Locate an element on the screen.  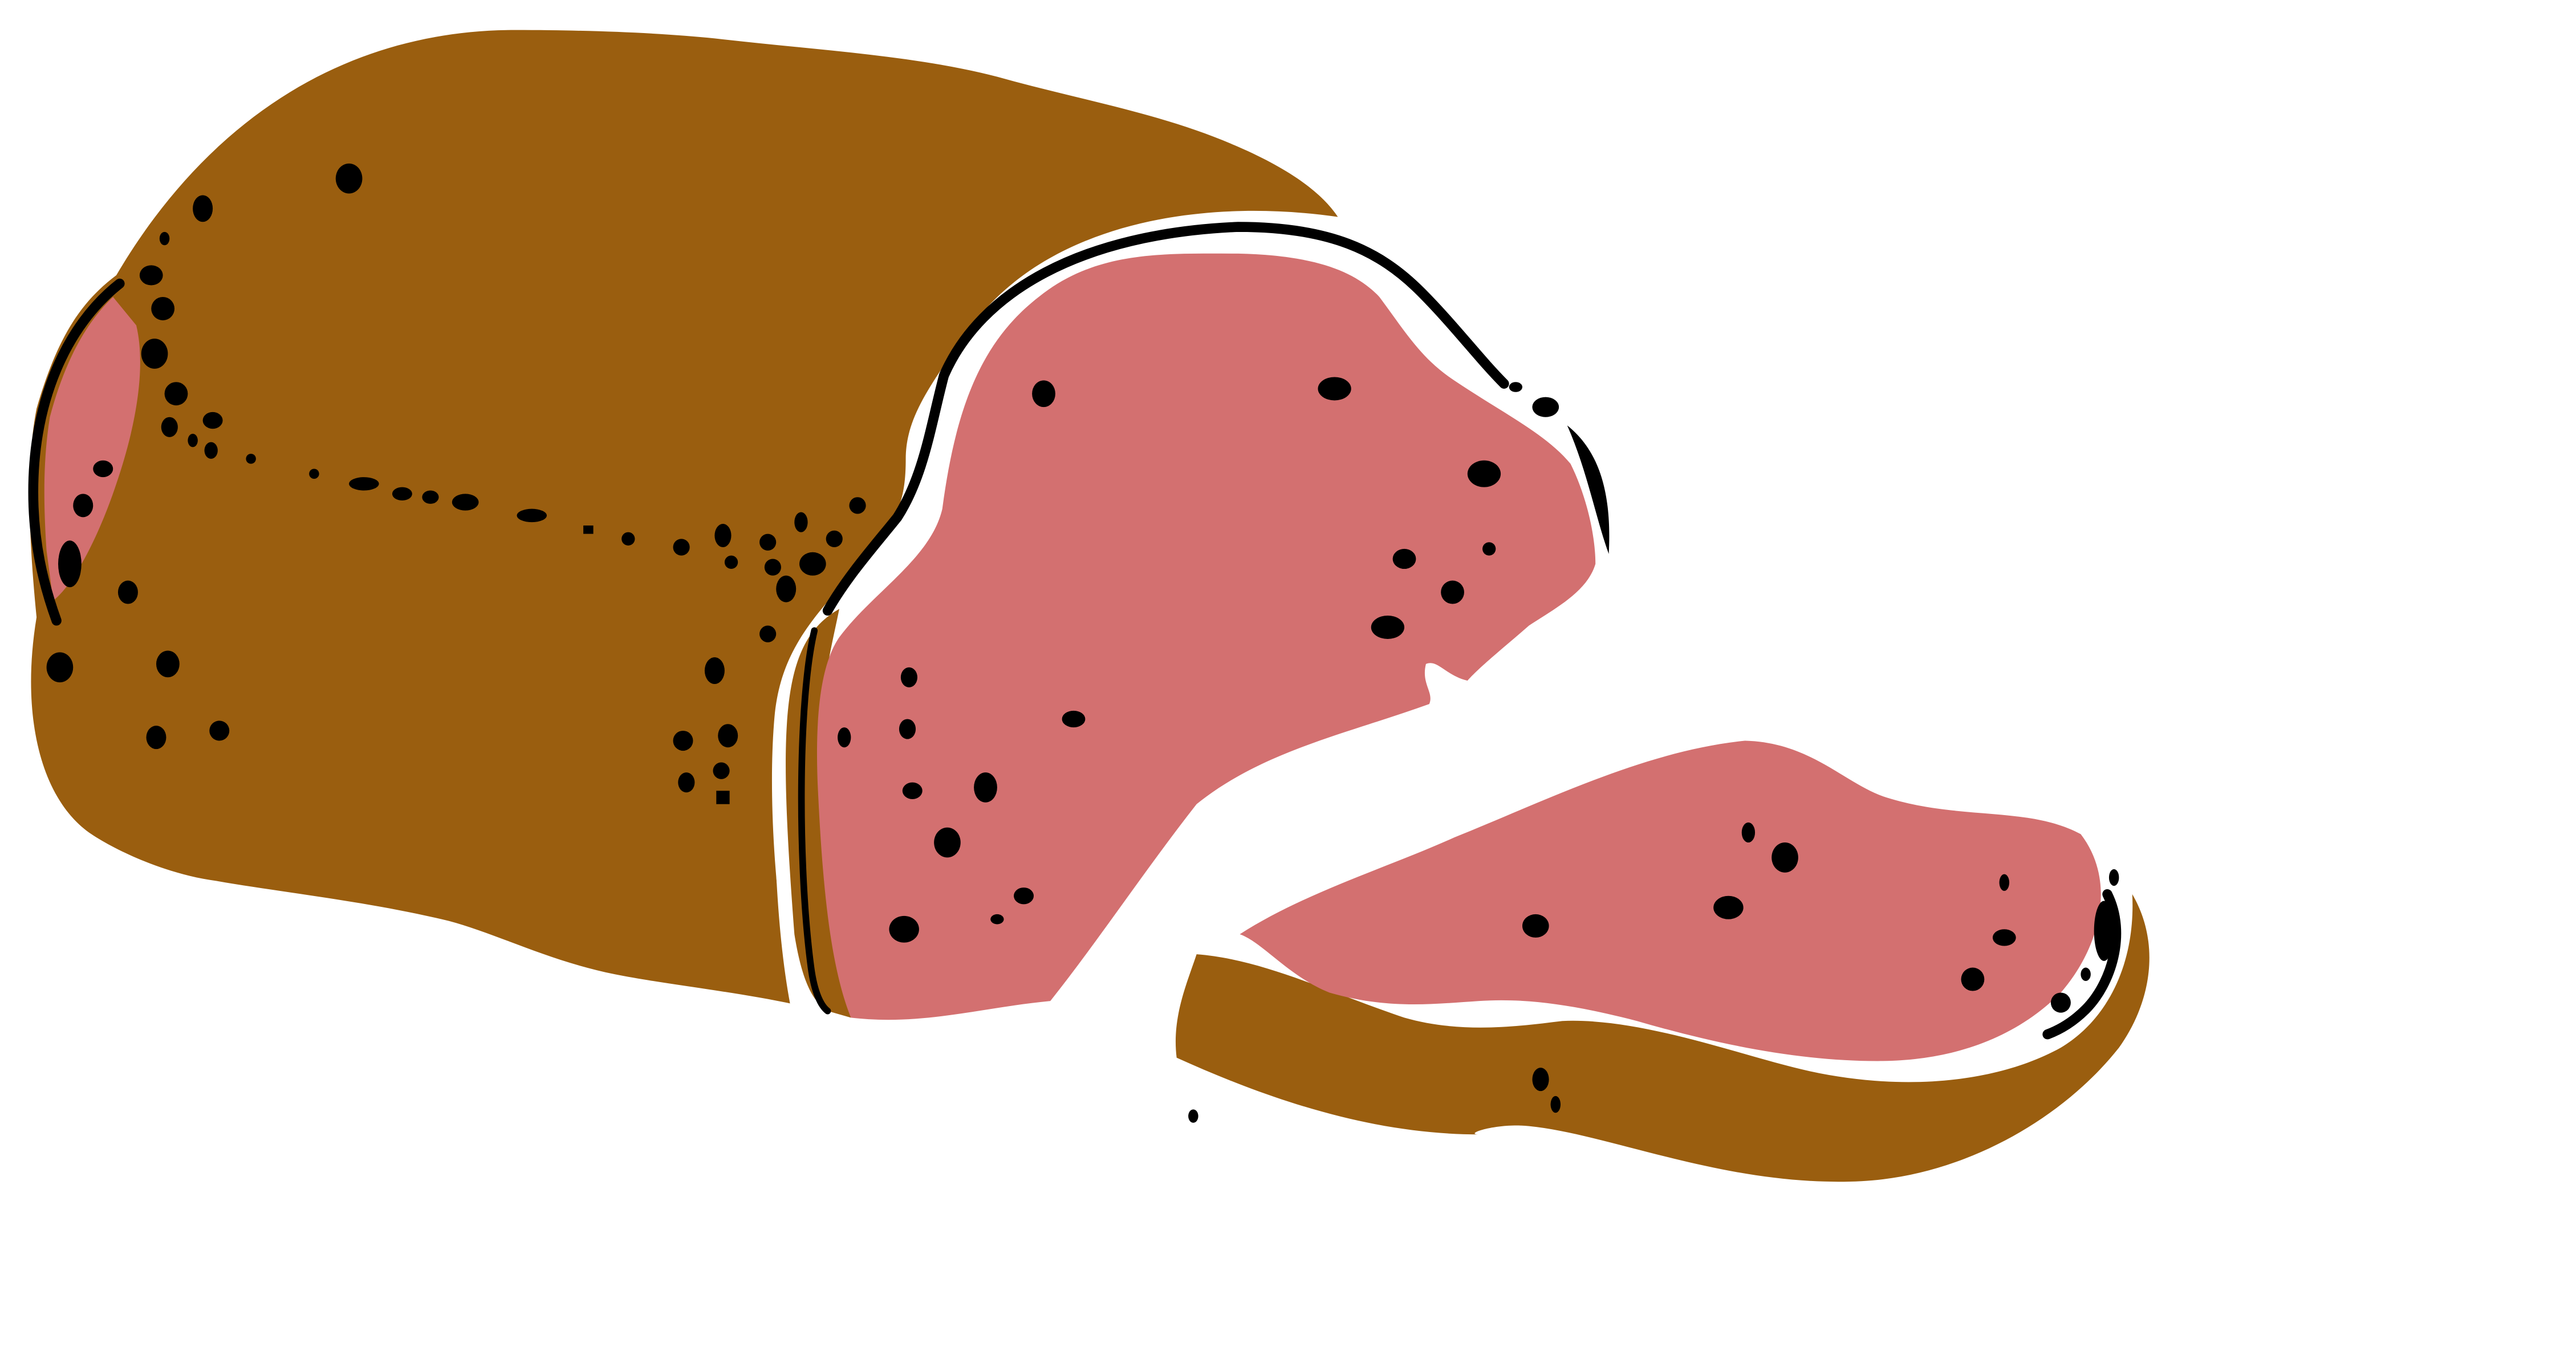
loaf-end-rim is located at coordinates (76, 452).